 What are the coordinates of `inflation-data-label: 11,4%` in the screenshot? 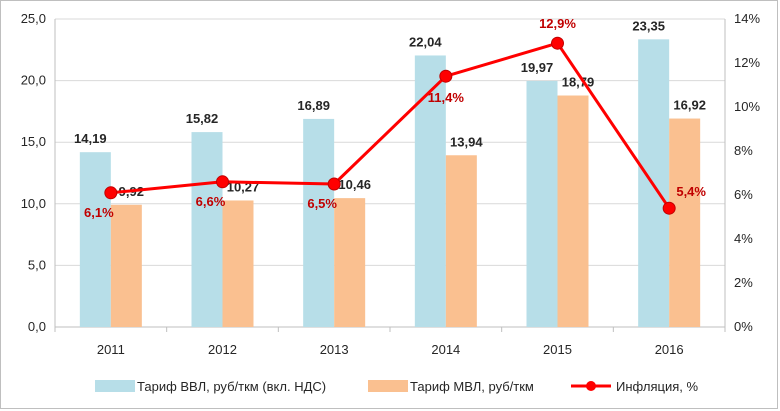 It's located at (446, 97).